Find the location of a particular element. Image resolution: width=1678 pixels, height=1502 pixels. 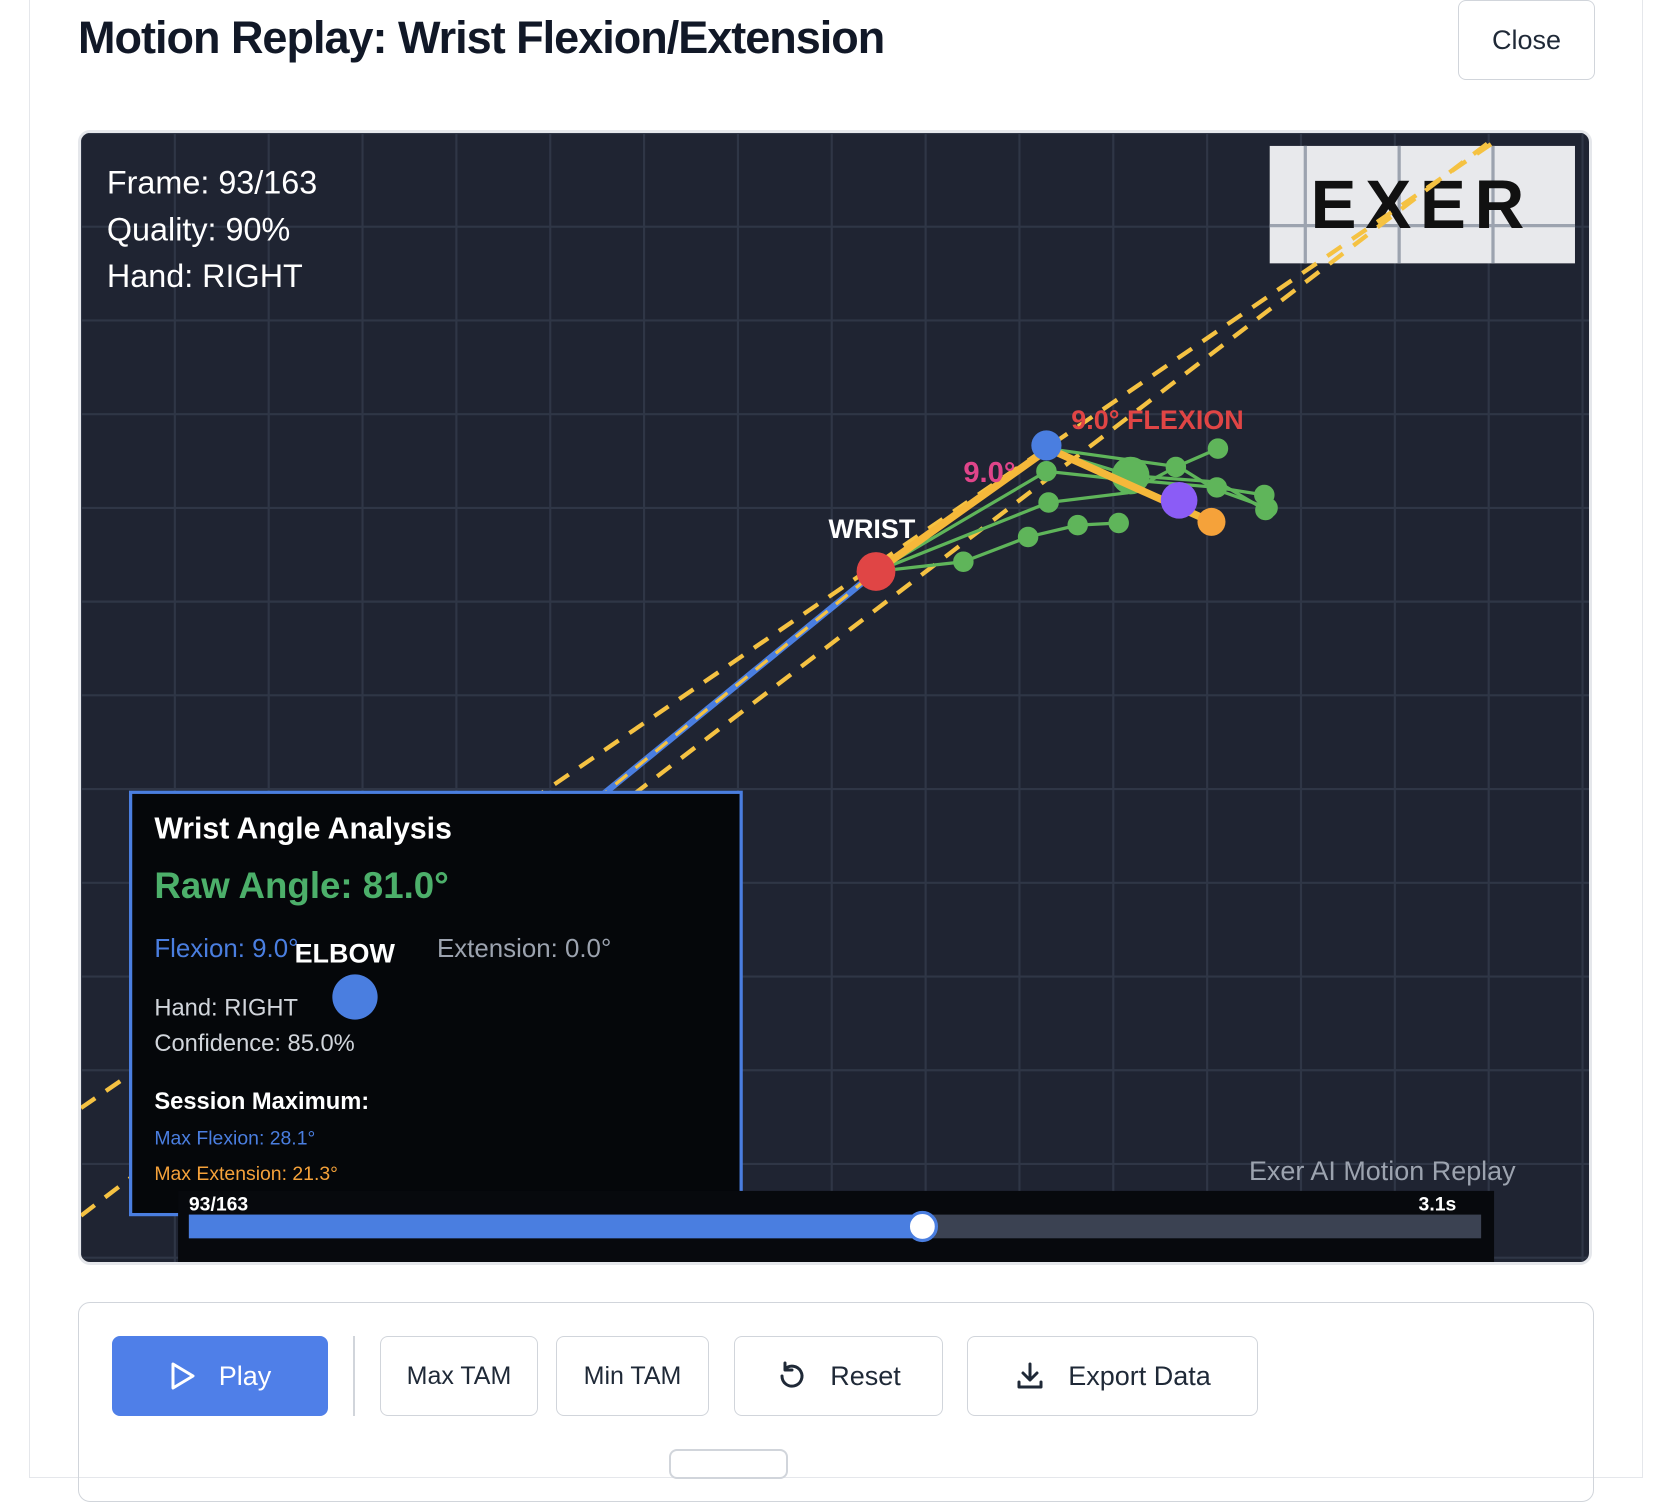

max-extension: Max Extension: 21.3° is located at coordinates (246, 1174).